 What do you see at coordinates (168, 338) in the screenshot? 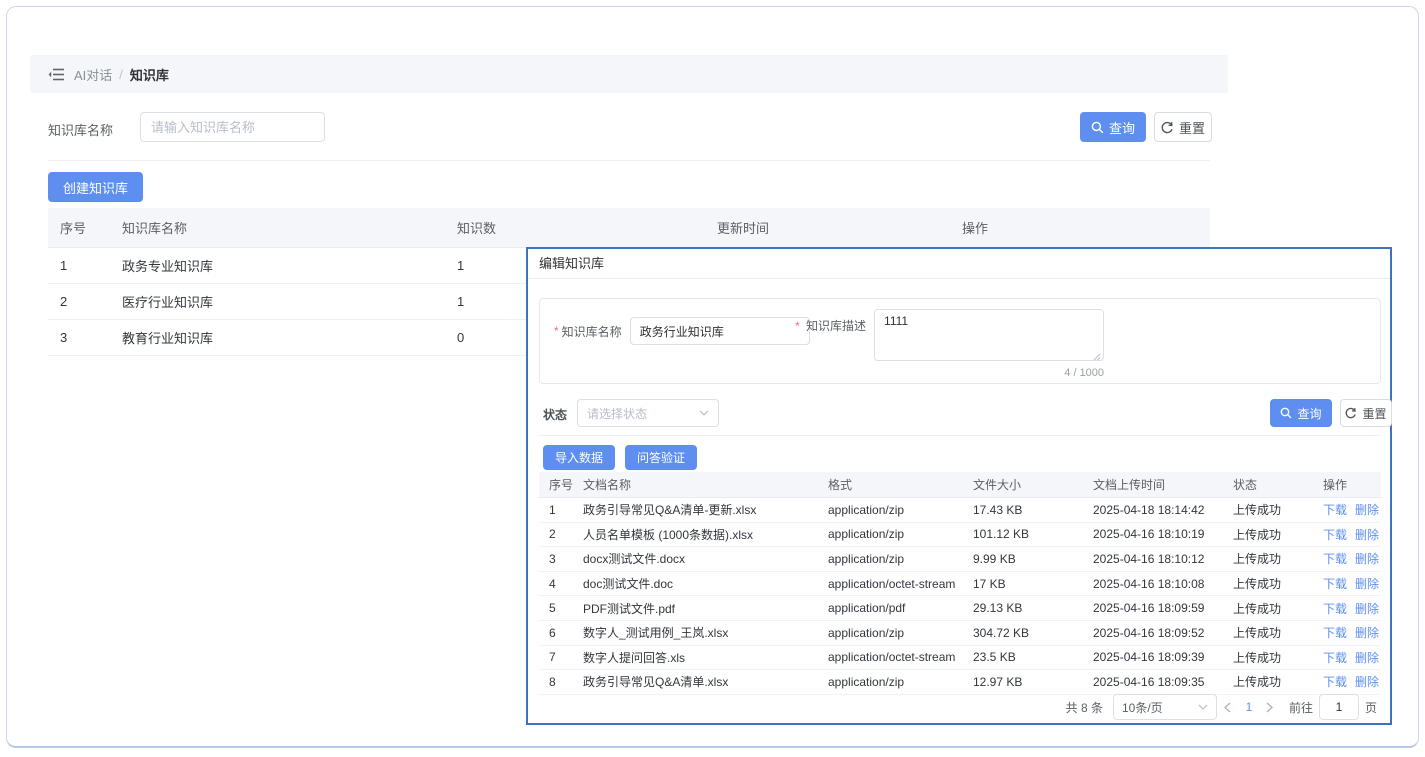
I see `cell-kb-name: 教育行业知识库` at bounding box center [168, 338].